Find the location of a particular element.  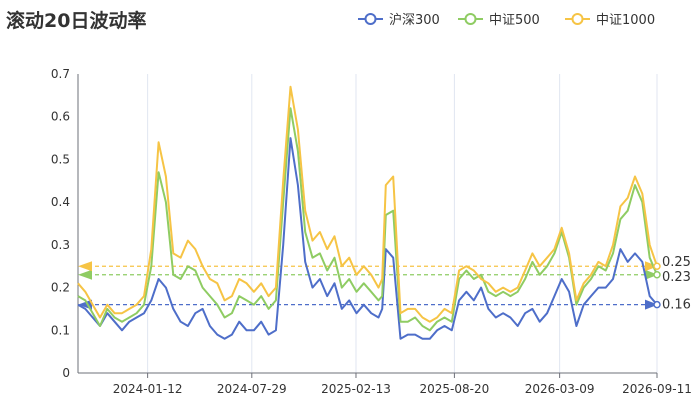

x-tick-label: 2026-09-11 is located at coordinates (657, 389).